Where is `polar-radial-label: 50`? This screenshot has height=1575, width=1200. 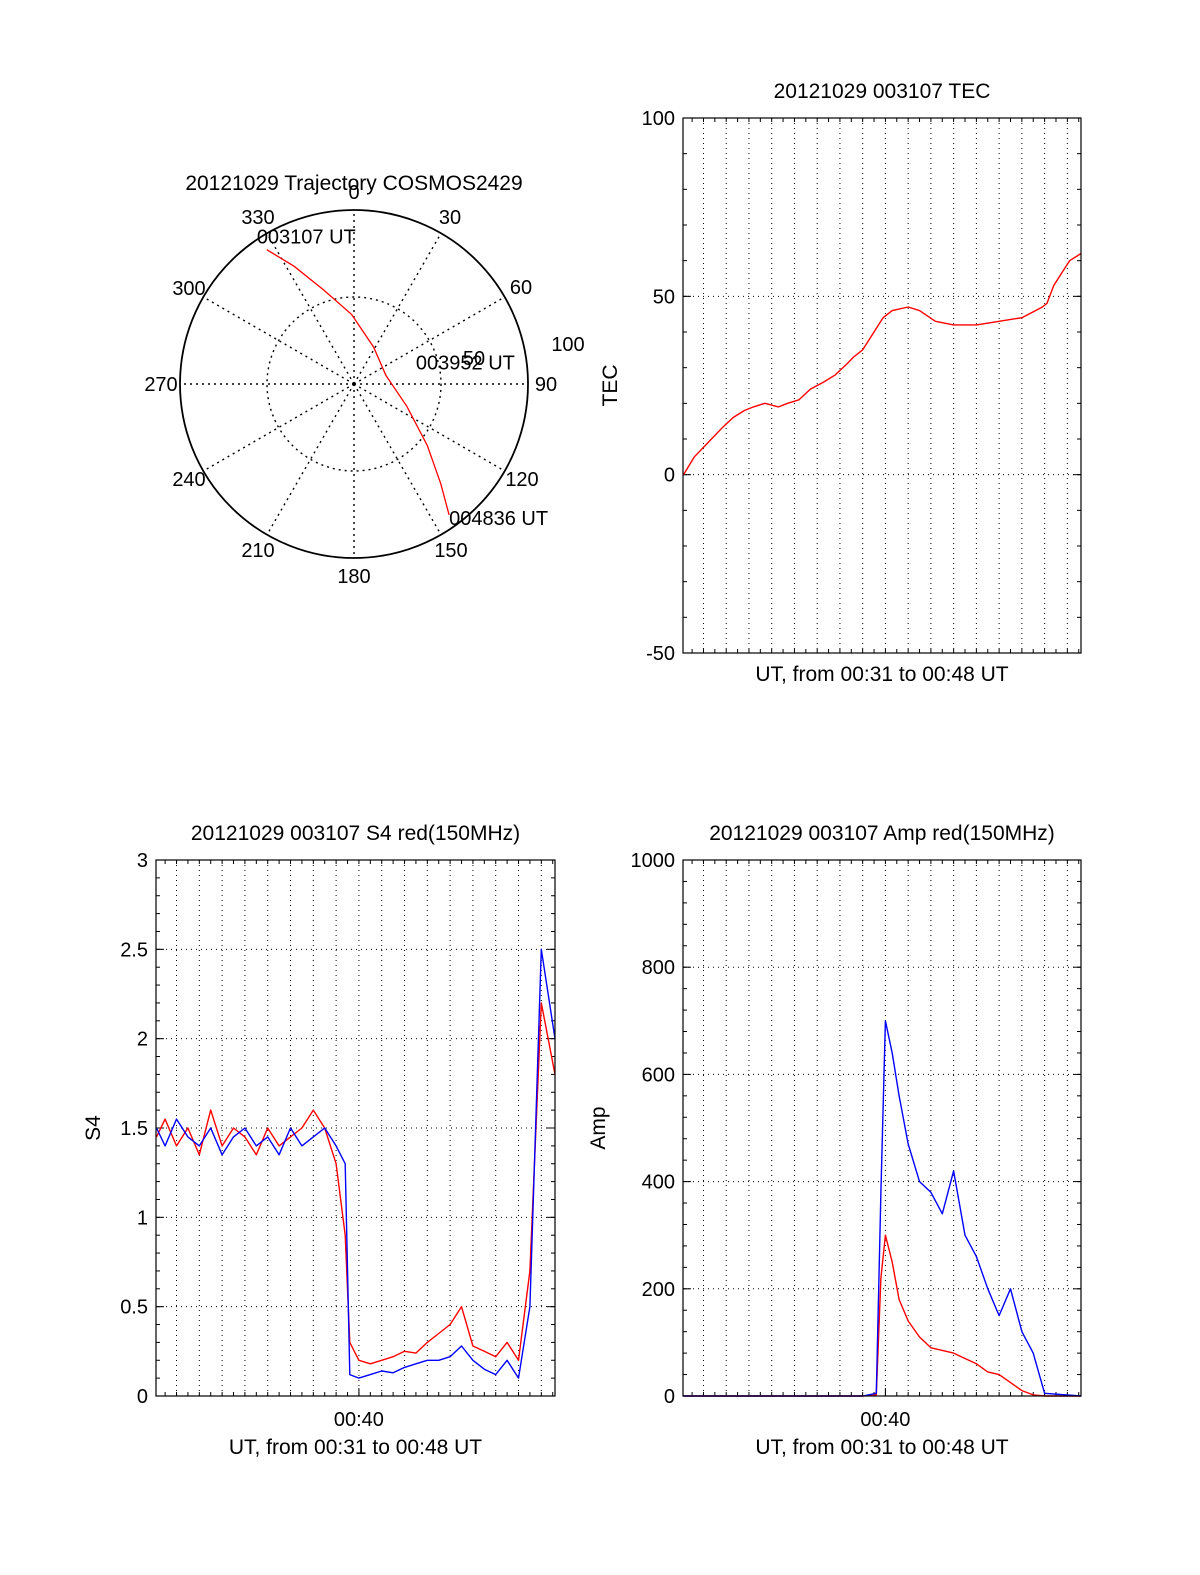
polar-radial-label: 50 is located at coordinates (474, 359).